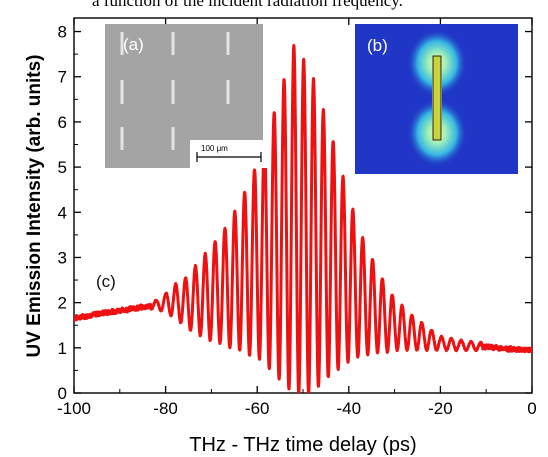 The image size is (548, 457). I want to click on x-tick-label: -100, so click(74, 408).